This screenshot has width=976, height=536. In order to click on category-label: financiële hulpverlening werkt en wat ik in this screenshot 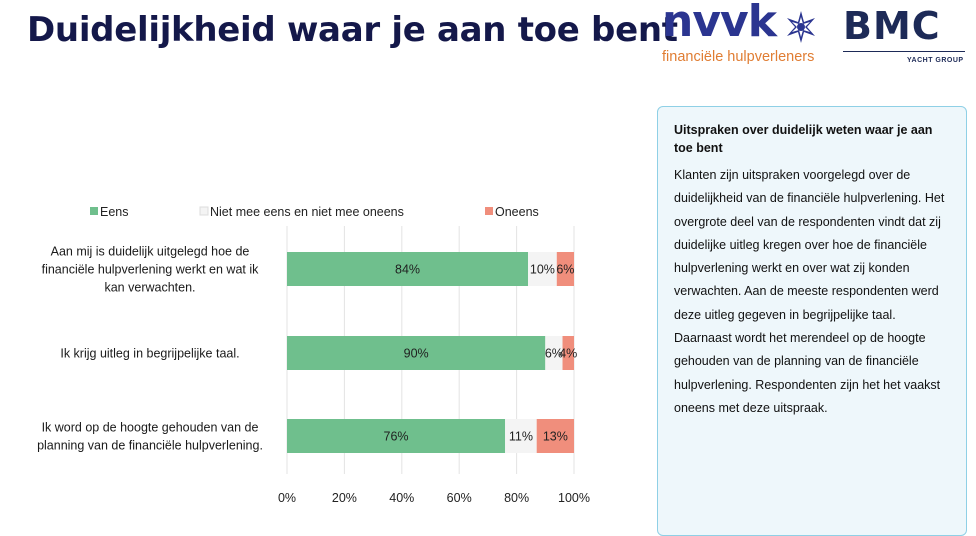, I will do `click(151, 270)`.